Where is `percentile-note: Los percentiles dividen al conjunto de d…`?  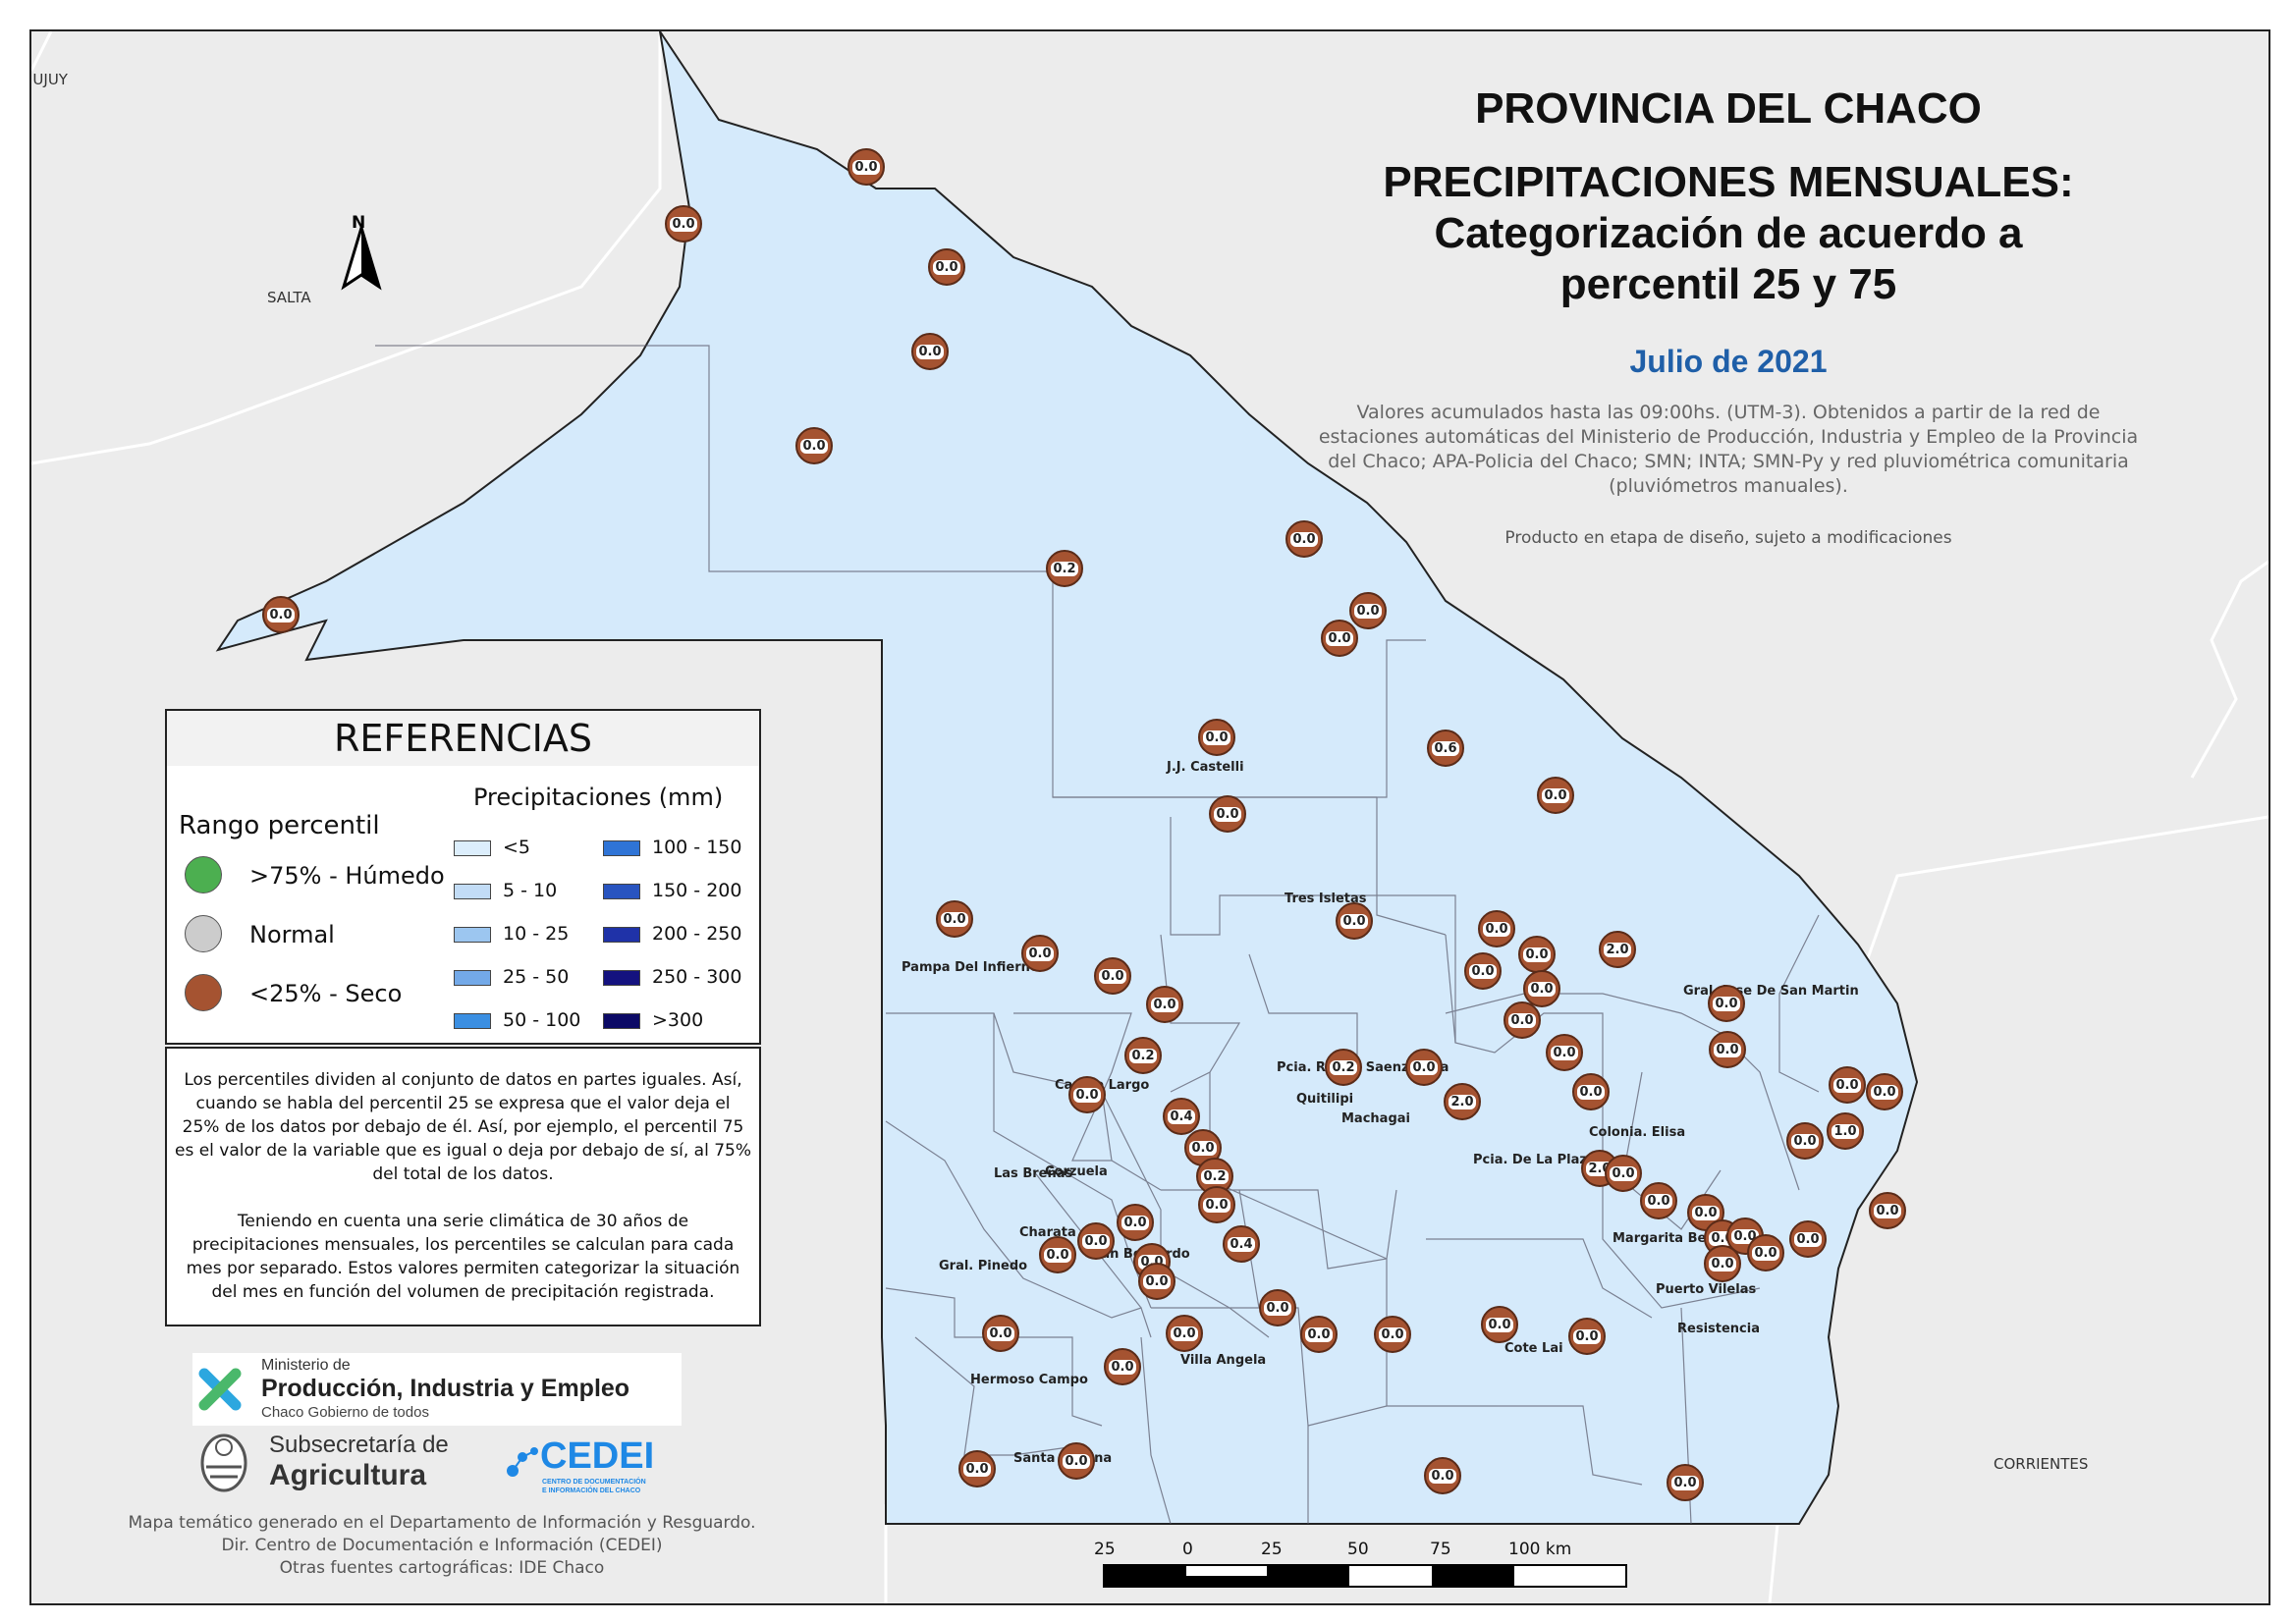
percentile-note: Los percentiles dividen al conjunto de d… is located at coordinates (463, 1186).